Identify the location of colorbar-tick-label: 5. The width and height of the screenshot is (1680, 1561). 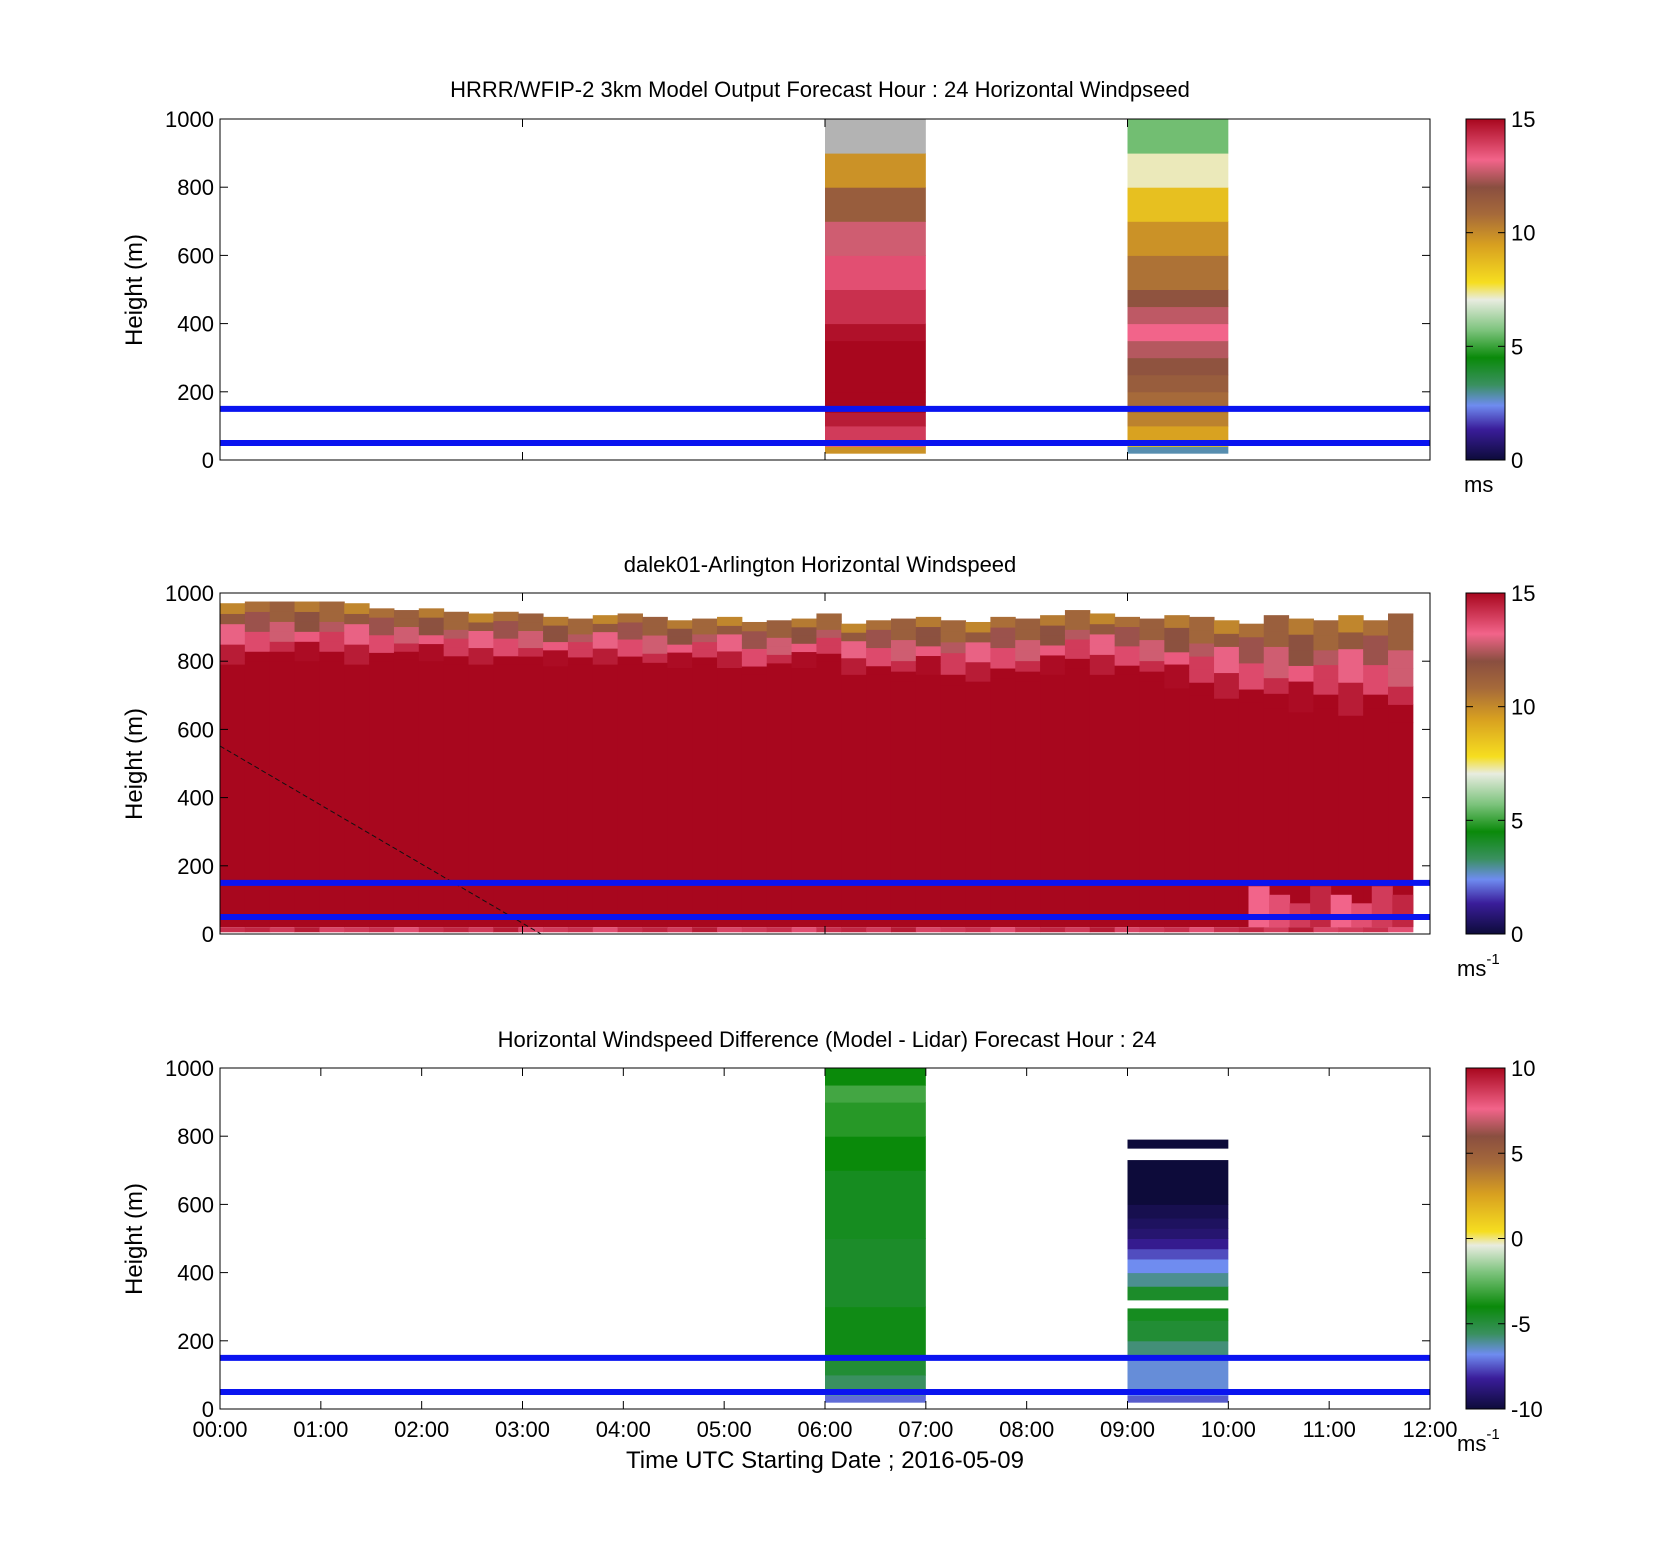
(1517, 1153).